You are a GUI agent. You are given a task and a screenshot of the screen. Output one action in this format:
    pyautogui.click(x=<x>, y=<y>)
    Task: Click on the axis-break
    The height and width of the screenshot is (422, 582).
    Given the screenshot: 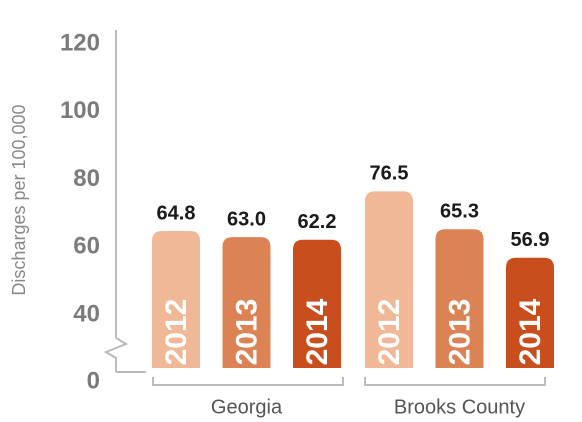 What is the action you would take?
    pyautogui.click(x=116, y=354)
    